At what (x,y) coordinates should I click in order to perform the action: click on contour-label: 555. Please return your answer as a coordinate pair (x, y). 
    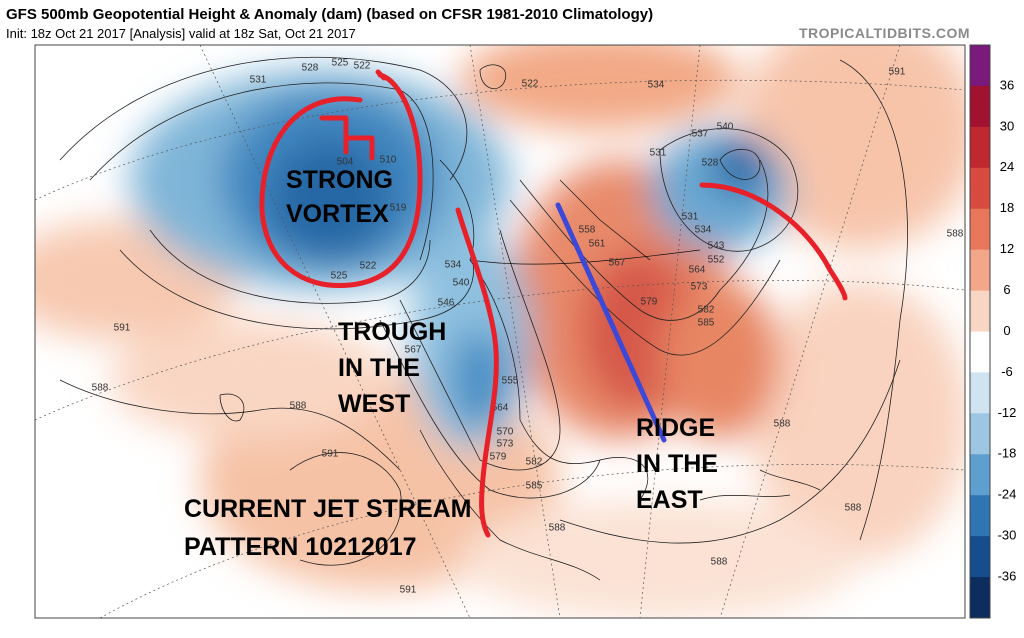
    Looking at the image, I should click on (510, 381).